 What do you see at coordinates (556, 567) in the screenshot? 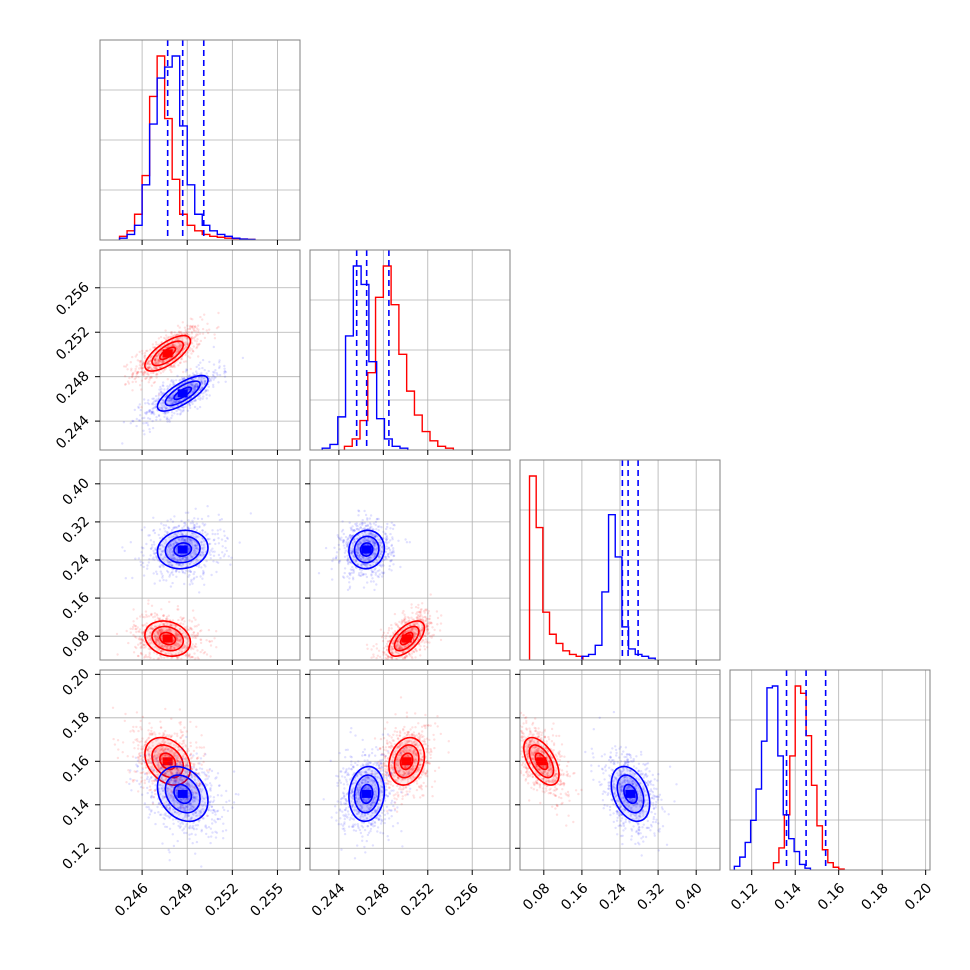
I see `histogram-step` at bounding box center [556, 567].